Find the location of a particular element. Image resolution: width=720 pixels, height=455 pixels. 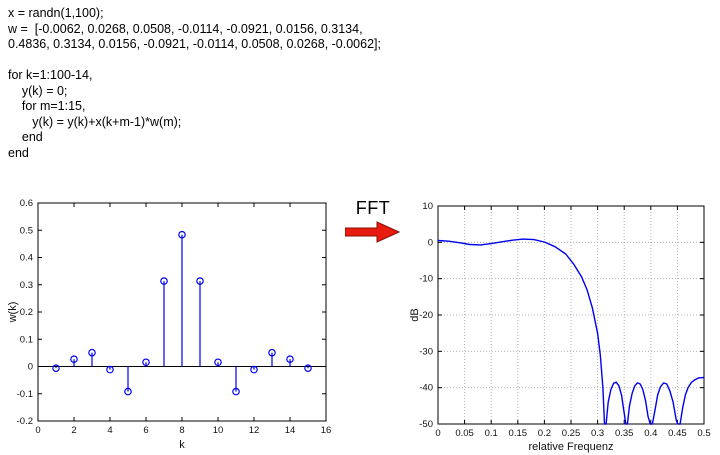

svg-text: -0.2 is located at coordinates (25, 421).